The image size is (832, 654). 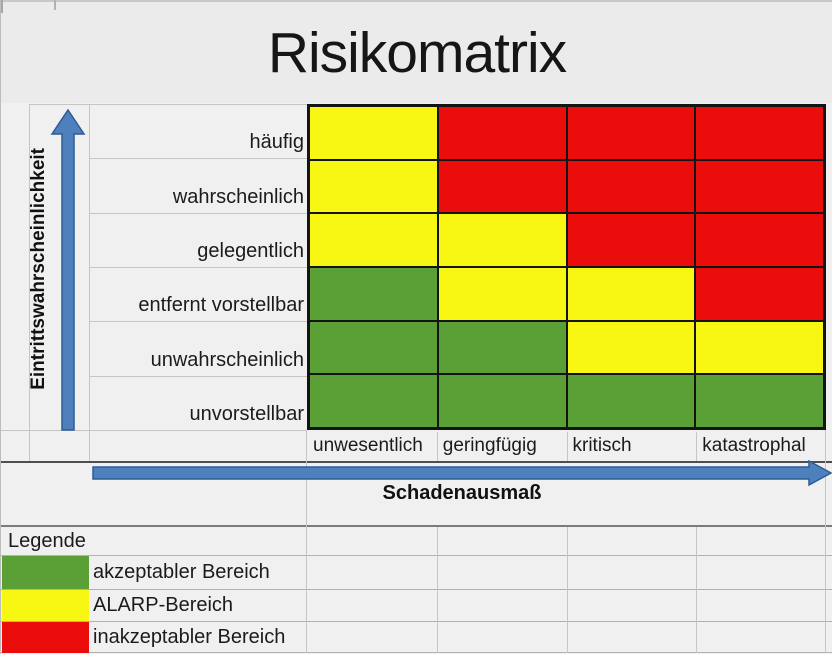 I want to click on legend-header: Legende, so click(x=47, y=540).